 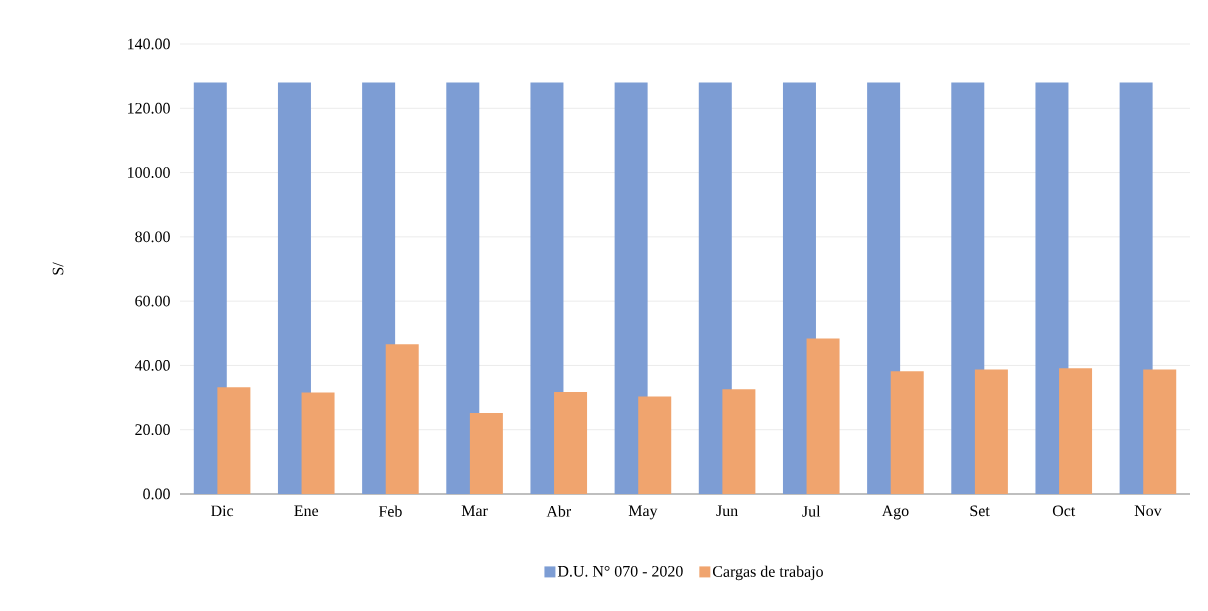 What do you see at coordinates (559, 511) in the screenshot?
I see `x-tick-label: Abr` at bounding box center [559, 511].